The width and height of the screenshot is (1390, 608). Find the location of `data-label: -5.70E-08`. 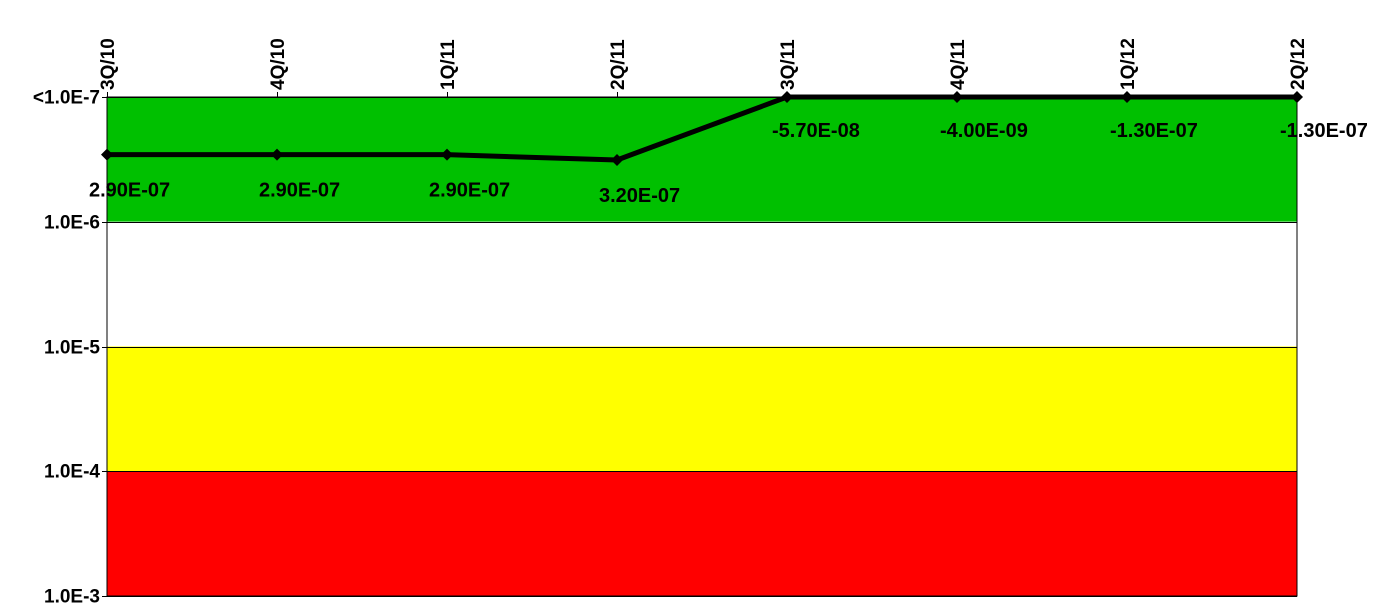

data-label: -5.70E-08 is located at coordinates (816, 131).